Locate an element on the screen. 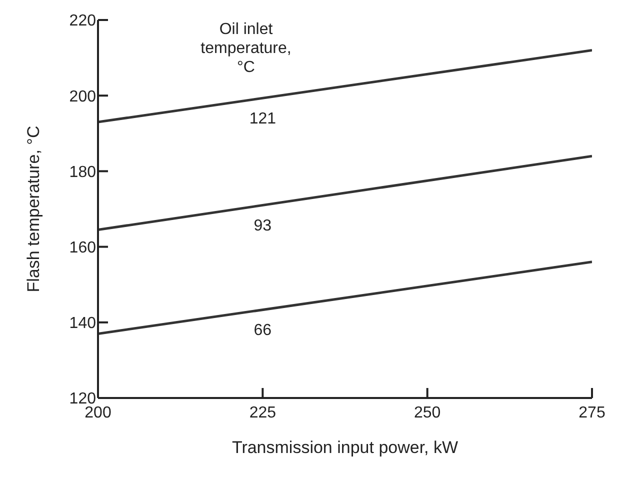 The width and height of the screenshot is (630, 481). x-tick-label: 225 is located at coordinates (262, 413).